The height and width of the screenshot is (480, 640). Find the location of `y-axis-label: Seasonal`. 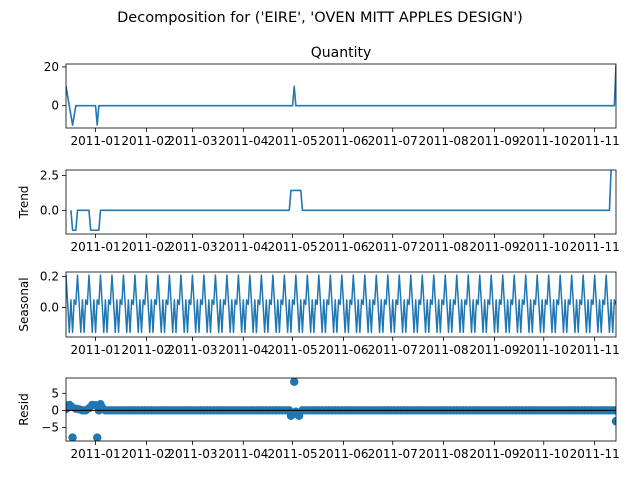

y-axis-label: Seasonal is located at coordinates (24, 304).